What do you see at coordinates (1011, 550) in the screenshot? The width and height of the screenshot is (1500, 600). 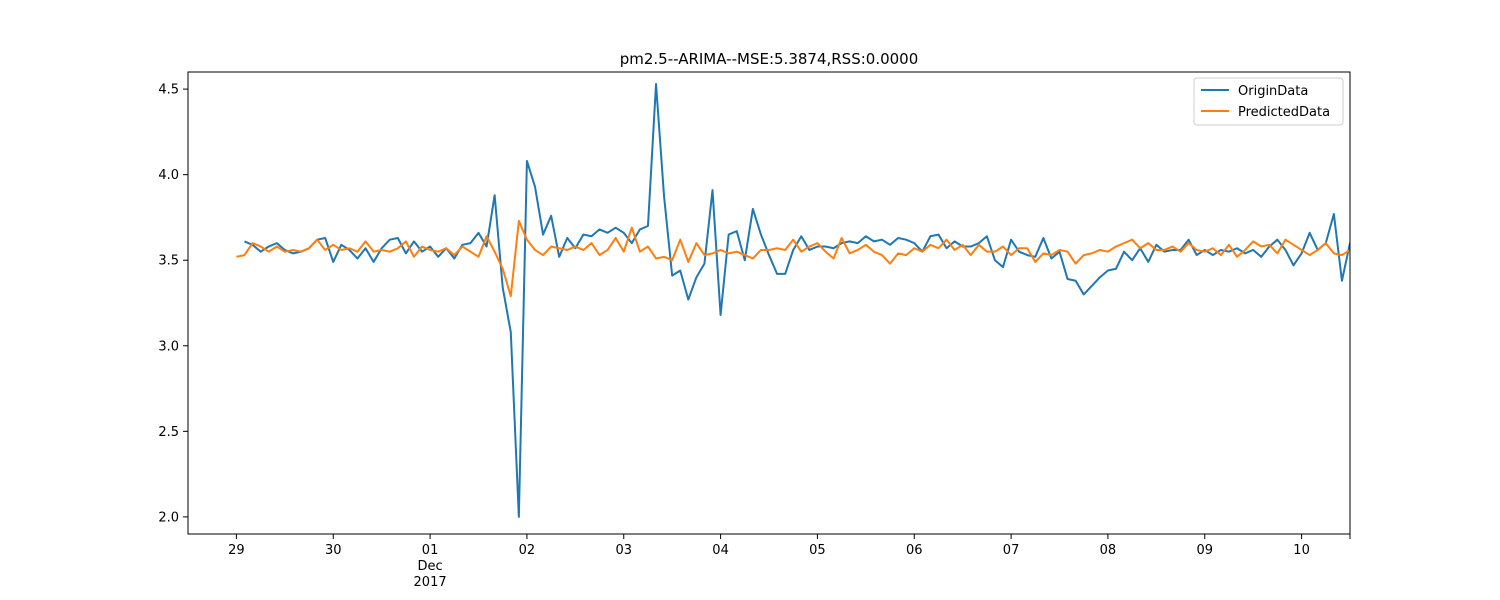 I see `x-tick-label: 07` at bounding box center [1011, 550].